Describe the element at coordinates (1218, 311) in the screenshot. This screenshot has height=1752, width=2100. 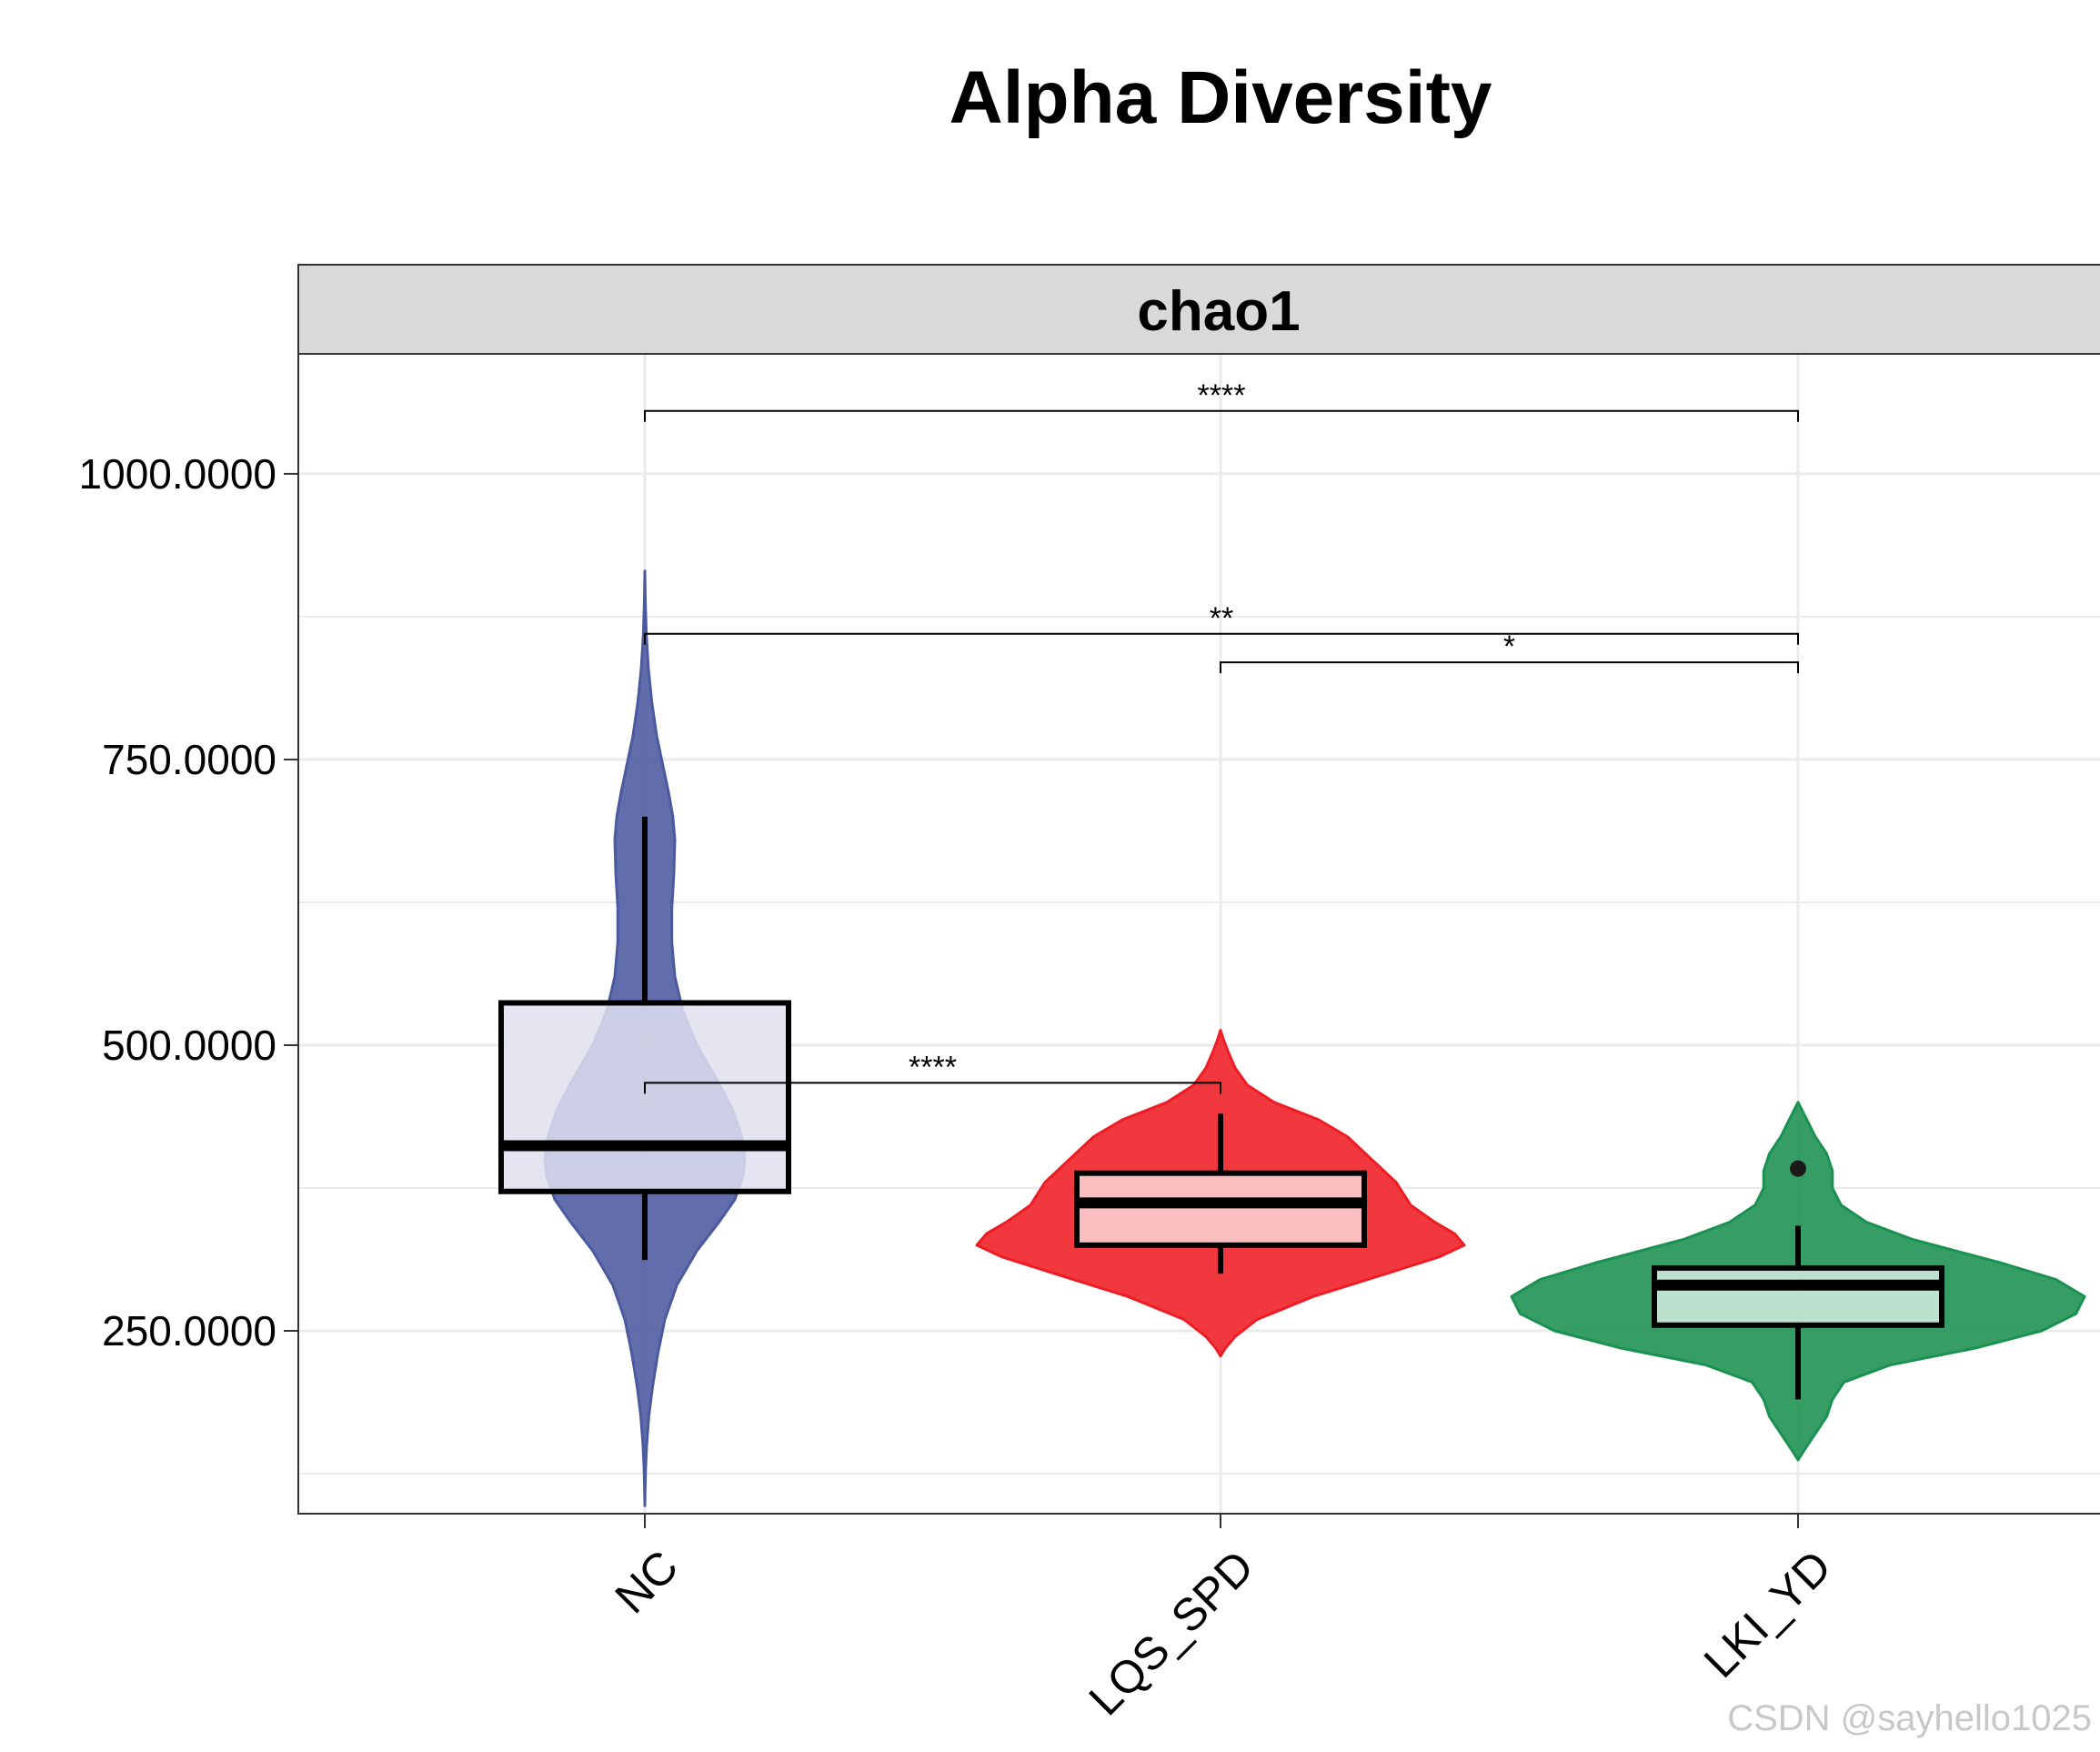
I see `facet-label: chao1` at that location.